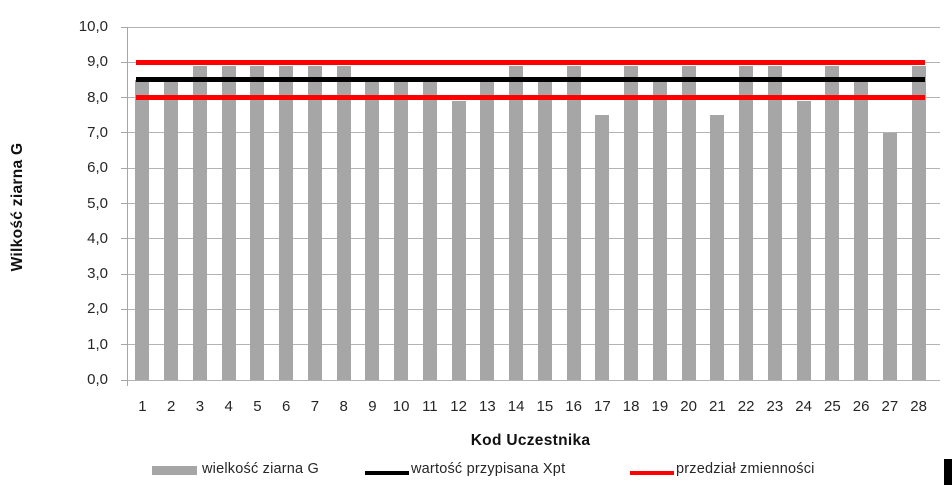  I want to click on y-axis-title: Wilkość ziarna G, so click(17, 207).